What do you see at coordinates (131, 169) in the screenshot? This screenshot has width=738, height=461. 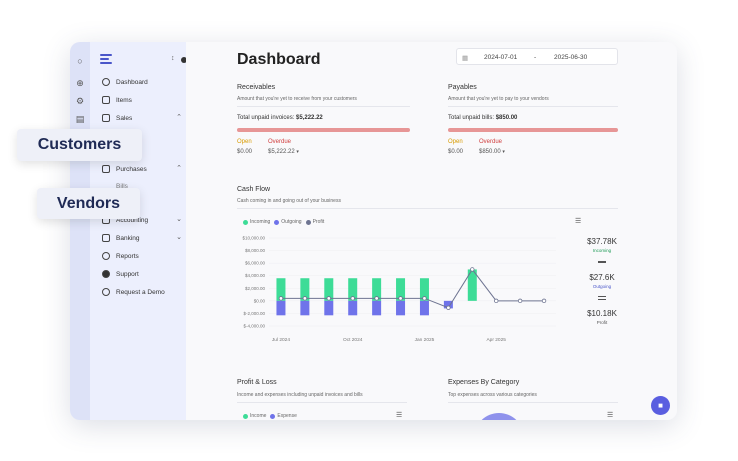 I see `sidebar-item-label: Purchases` at bounding box center [131, 169].